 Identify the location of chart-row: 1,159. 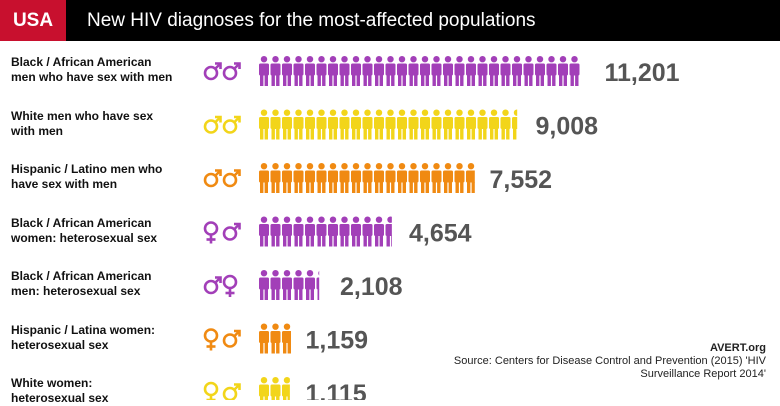
(286, 339).